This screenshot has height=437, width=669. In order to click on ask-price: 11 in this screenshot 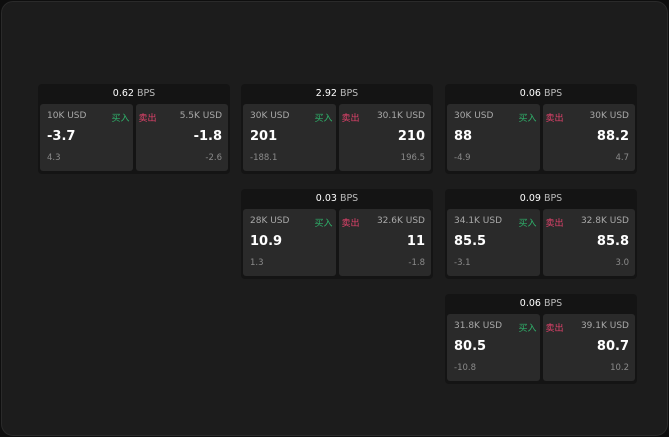, I will do `click(415, 241)`.